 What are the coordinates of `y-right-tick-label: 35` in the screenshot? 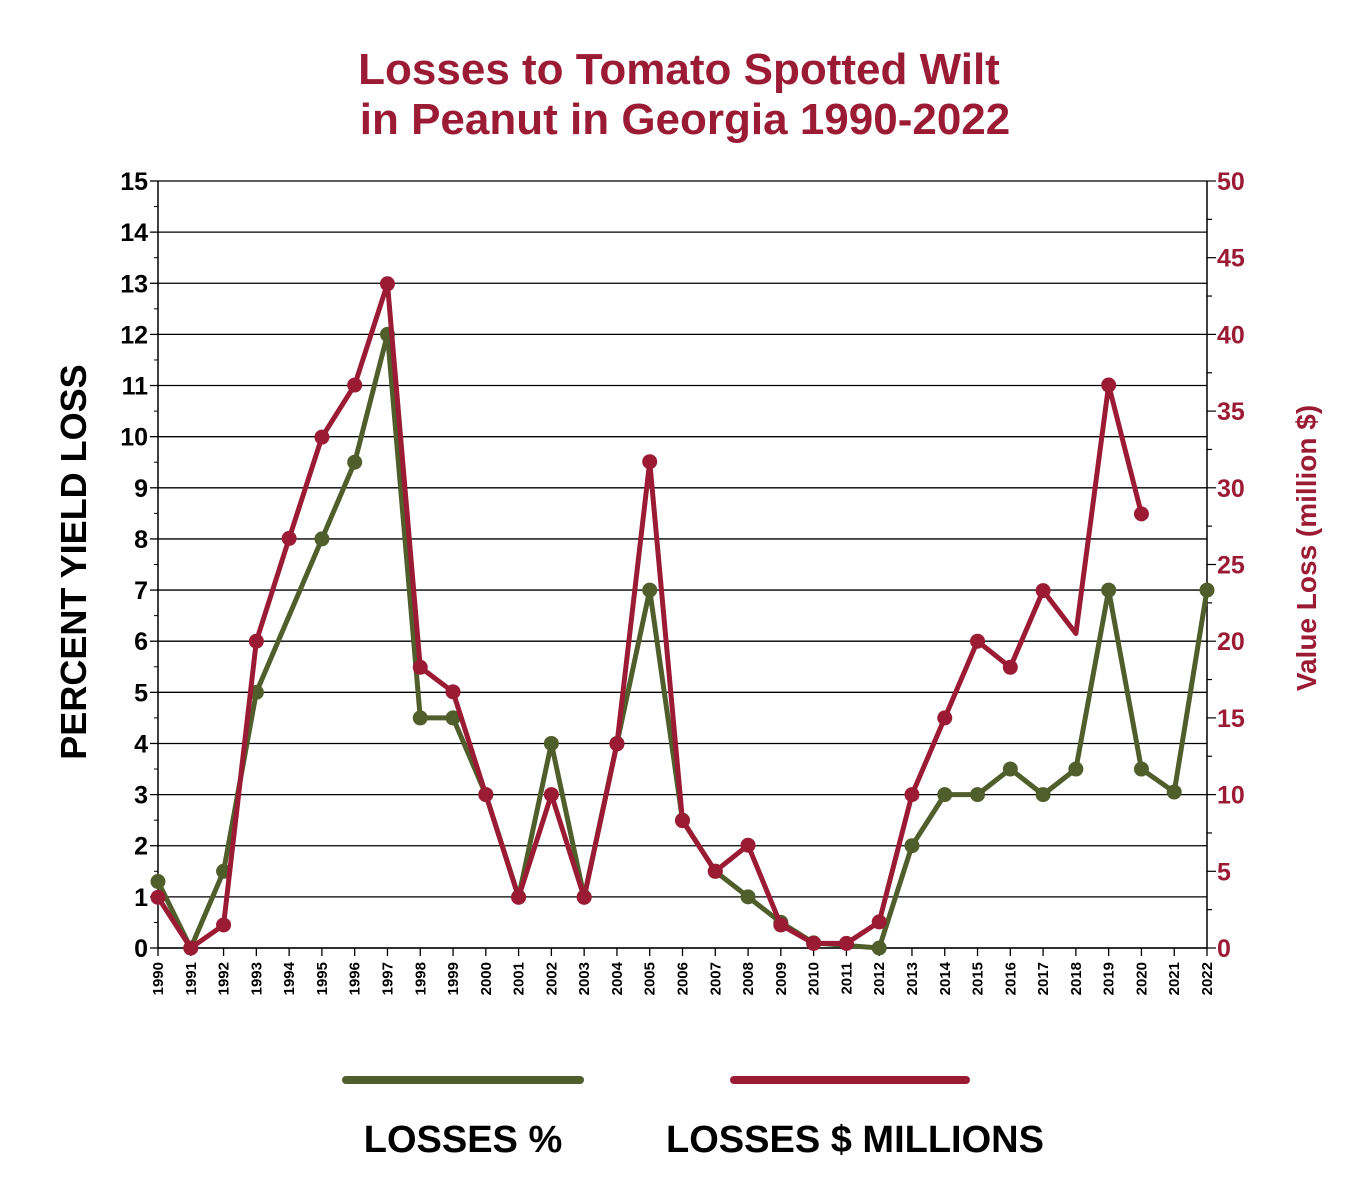 It's located at (1231, 412).